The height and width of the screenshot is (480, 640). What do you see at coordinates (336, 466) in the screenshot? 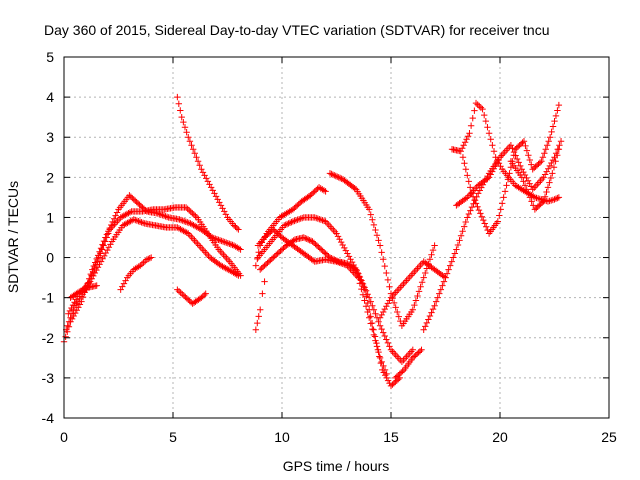
I see `x-axis-label: GPS time / hours` at bounding box center [336, 466].